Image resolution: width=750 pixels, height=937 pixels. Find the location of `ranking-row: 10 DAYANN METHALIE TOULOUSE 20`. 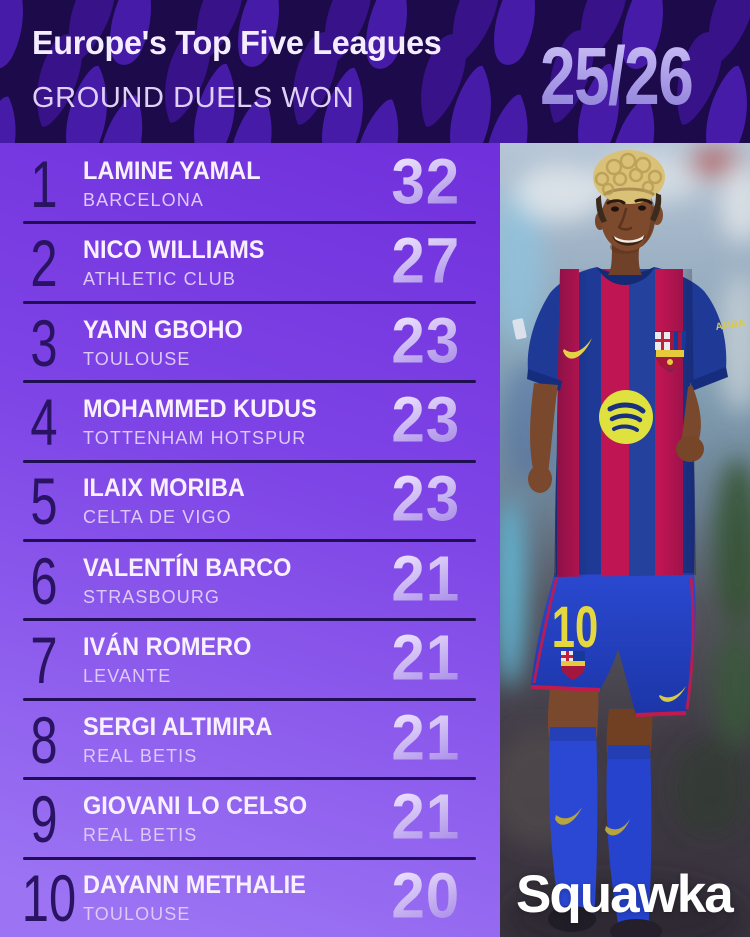

ranking-row: 10 DAYANN METHALIE TOULOUSE 20 is located at coordinates (250, 897).